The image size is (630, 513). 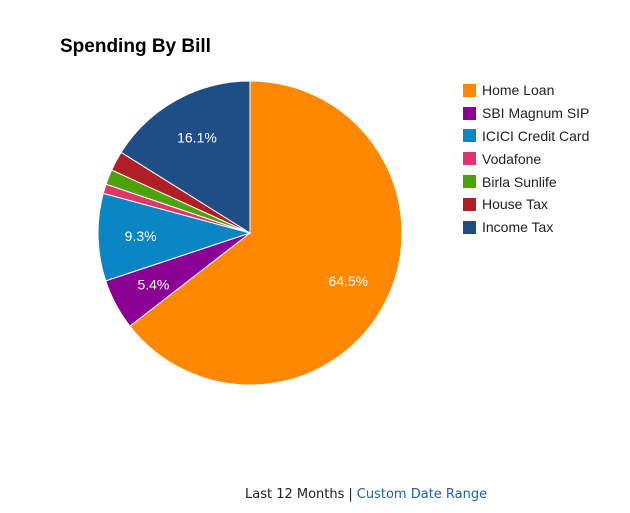 I want to click on legend-item-sbi-magnum-sip: SBI Magnum SIP, so click(x=526, y=113).